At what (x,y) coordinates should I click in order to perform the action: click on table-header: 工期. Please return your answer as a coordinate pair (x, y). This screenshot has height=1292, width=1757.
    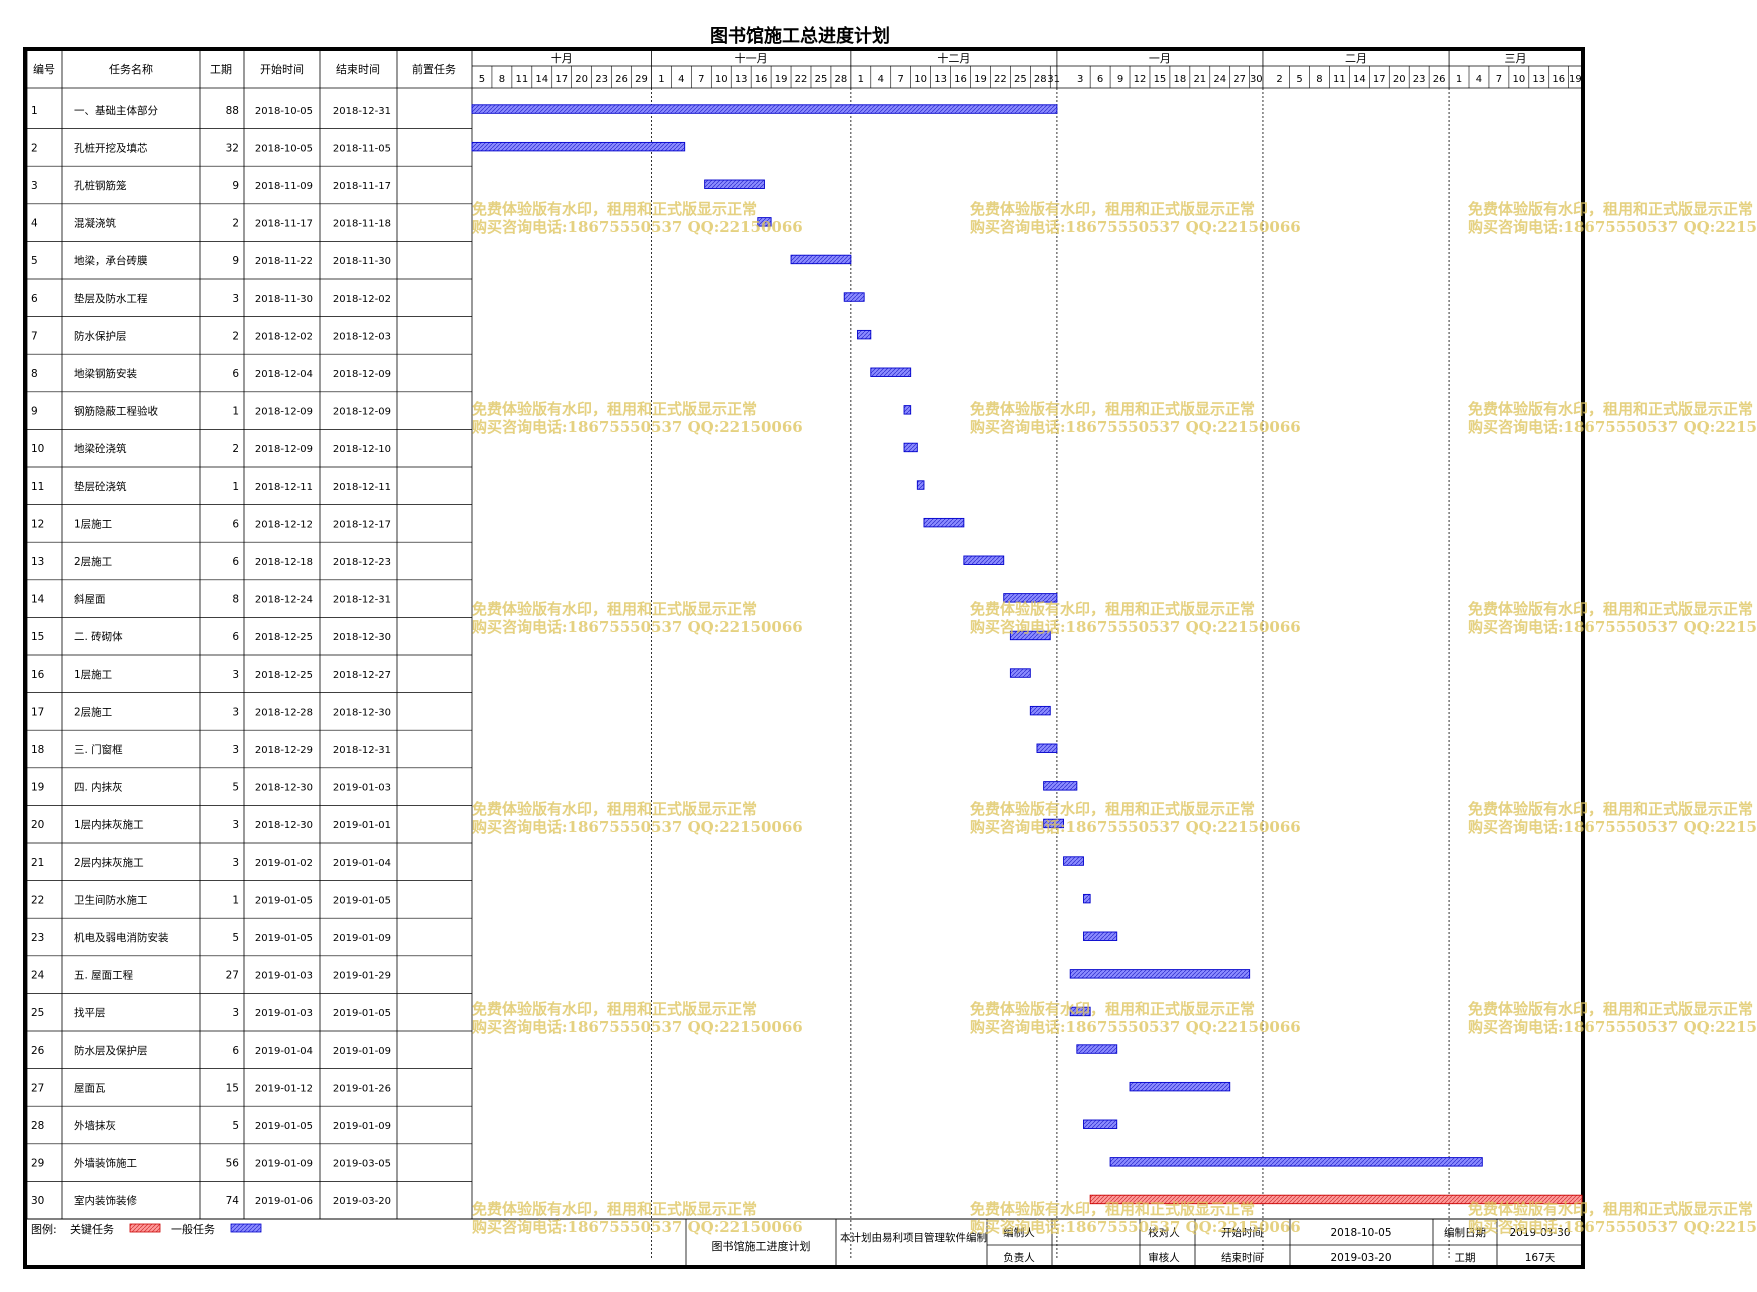
    Looking at the image, I should click on (221, 69).